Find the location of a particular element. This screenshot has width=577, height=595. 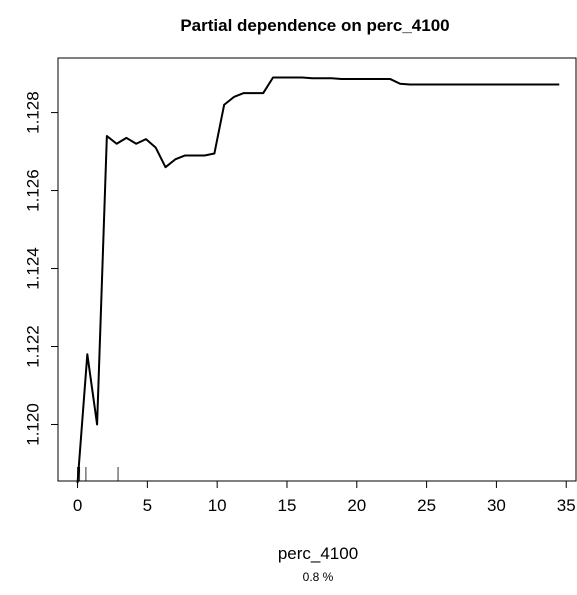

y-axis: 1.120 1.122 1.124 1.126 1.128 is located at coordinates (41, 268).